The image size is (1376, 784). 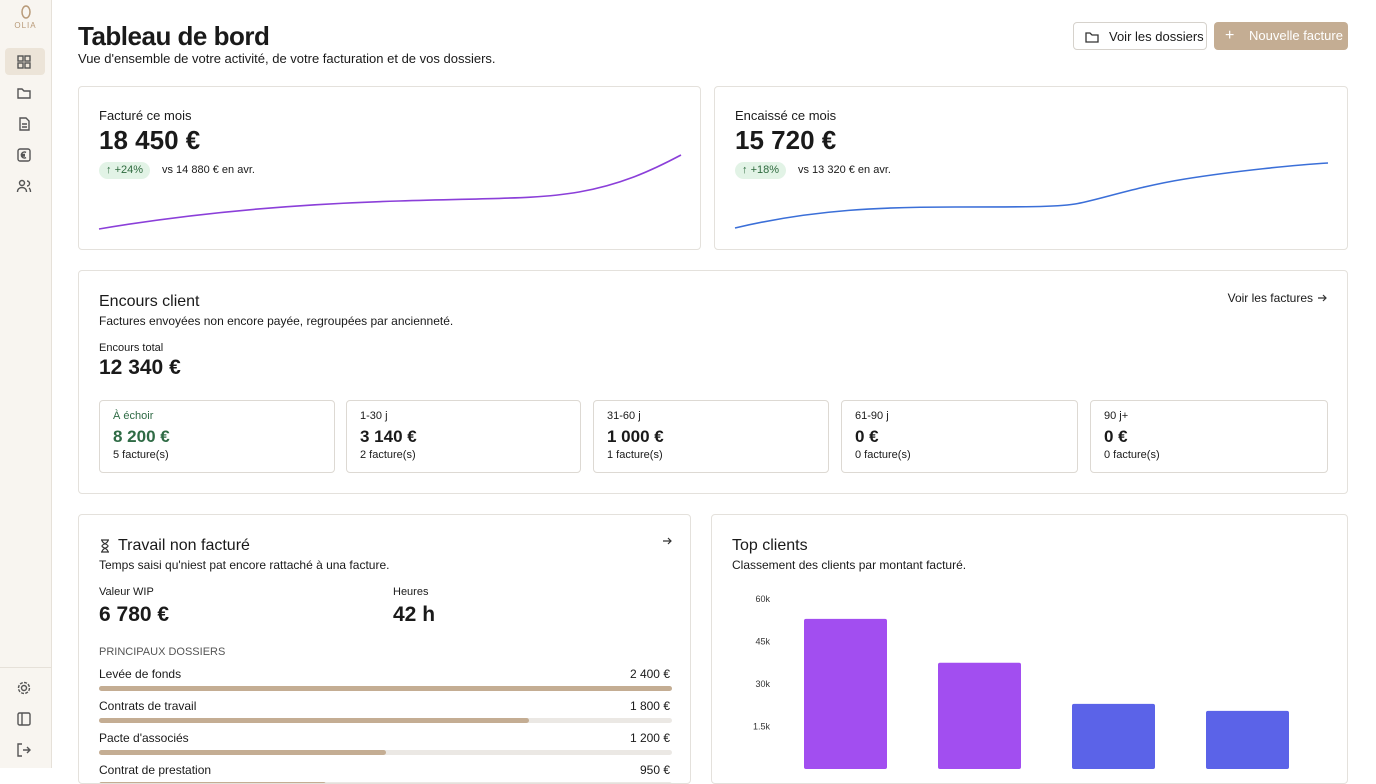 What do you see at coordinates (844, 170) in the screenshot?
I see `comparison: vs 13 320 € en avr.` at bounding box center [844, 170].